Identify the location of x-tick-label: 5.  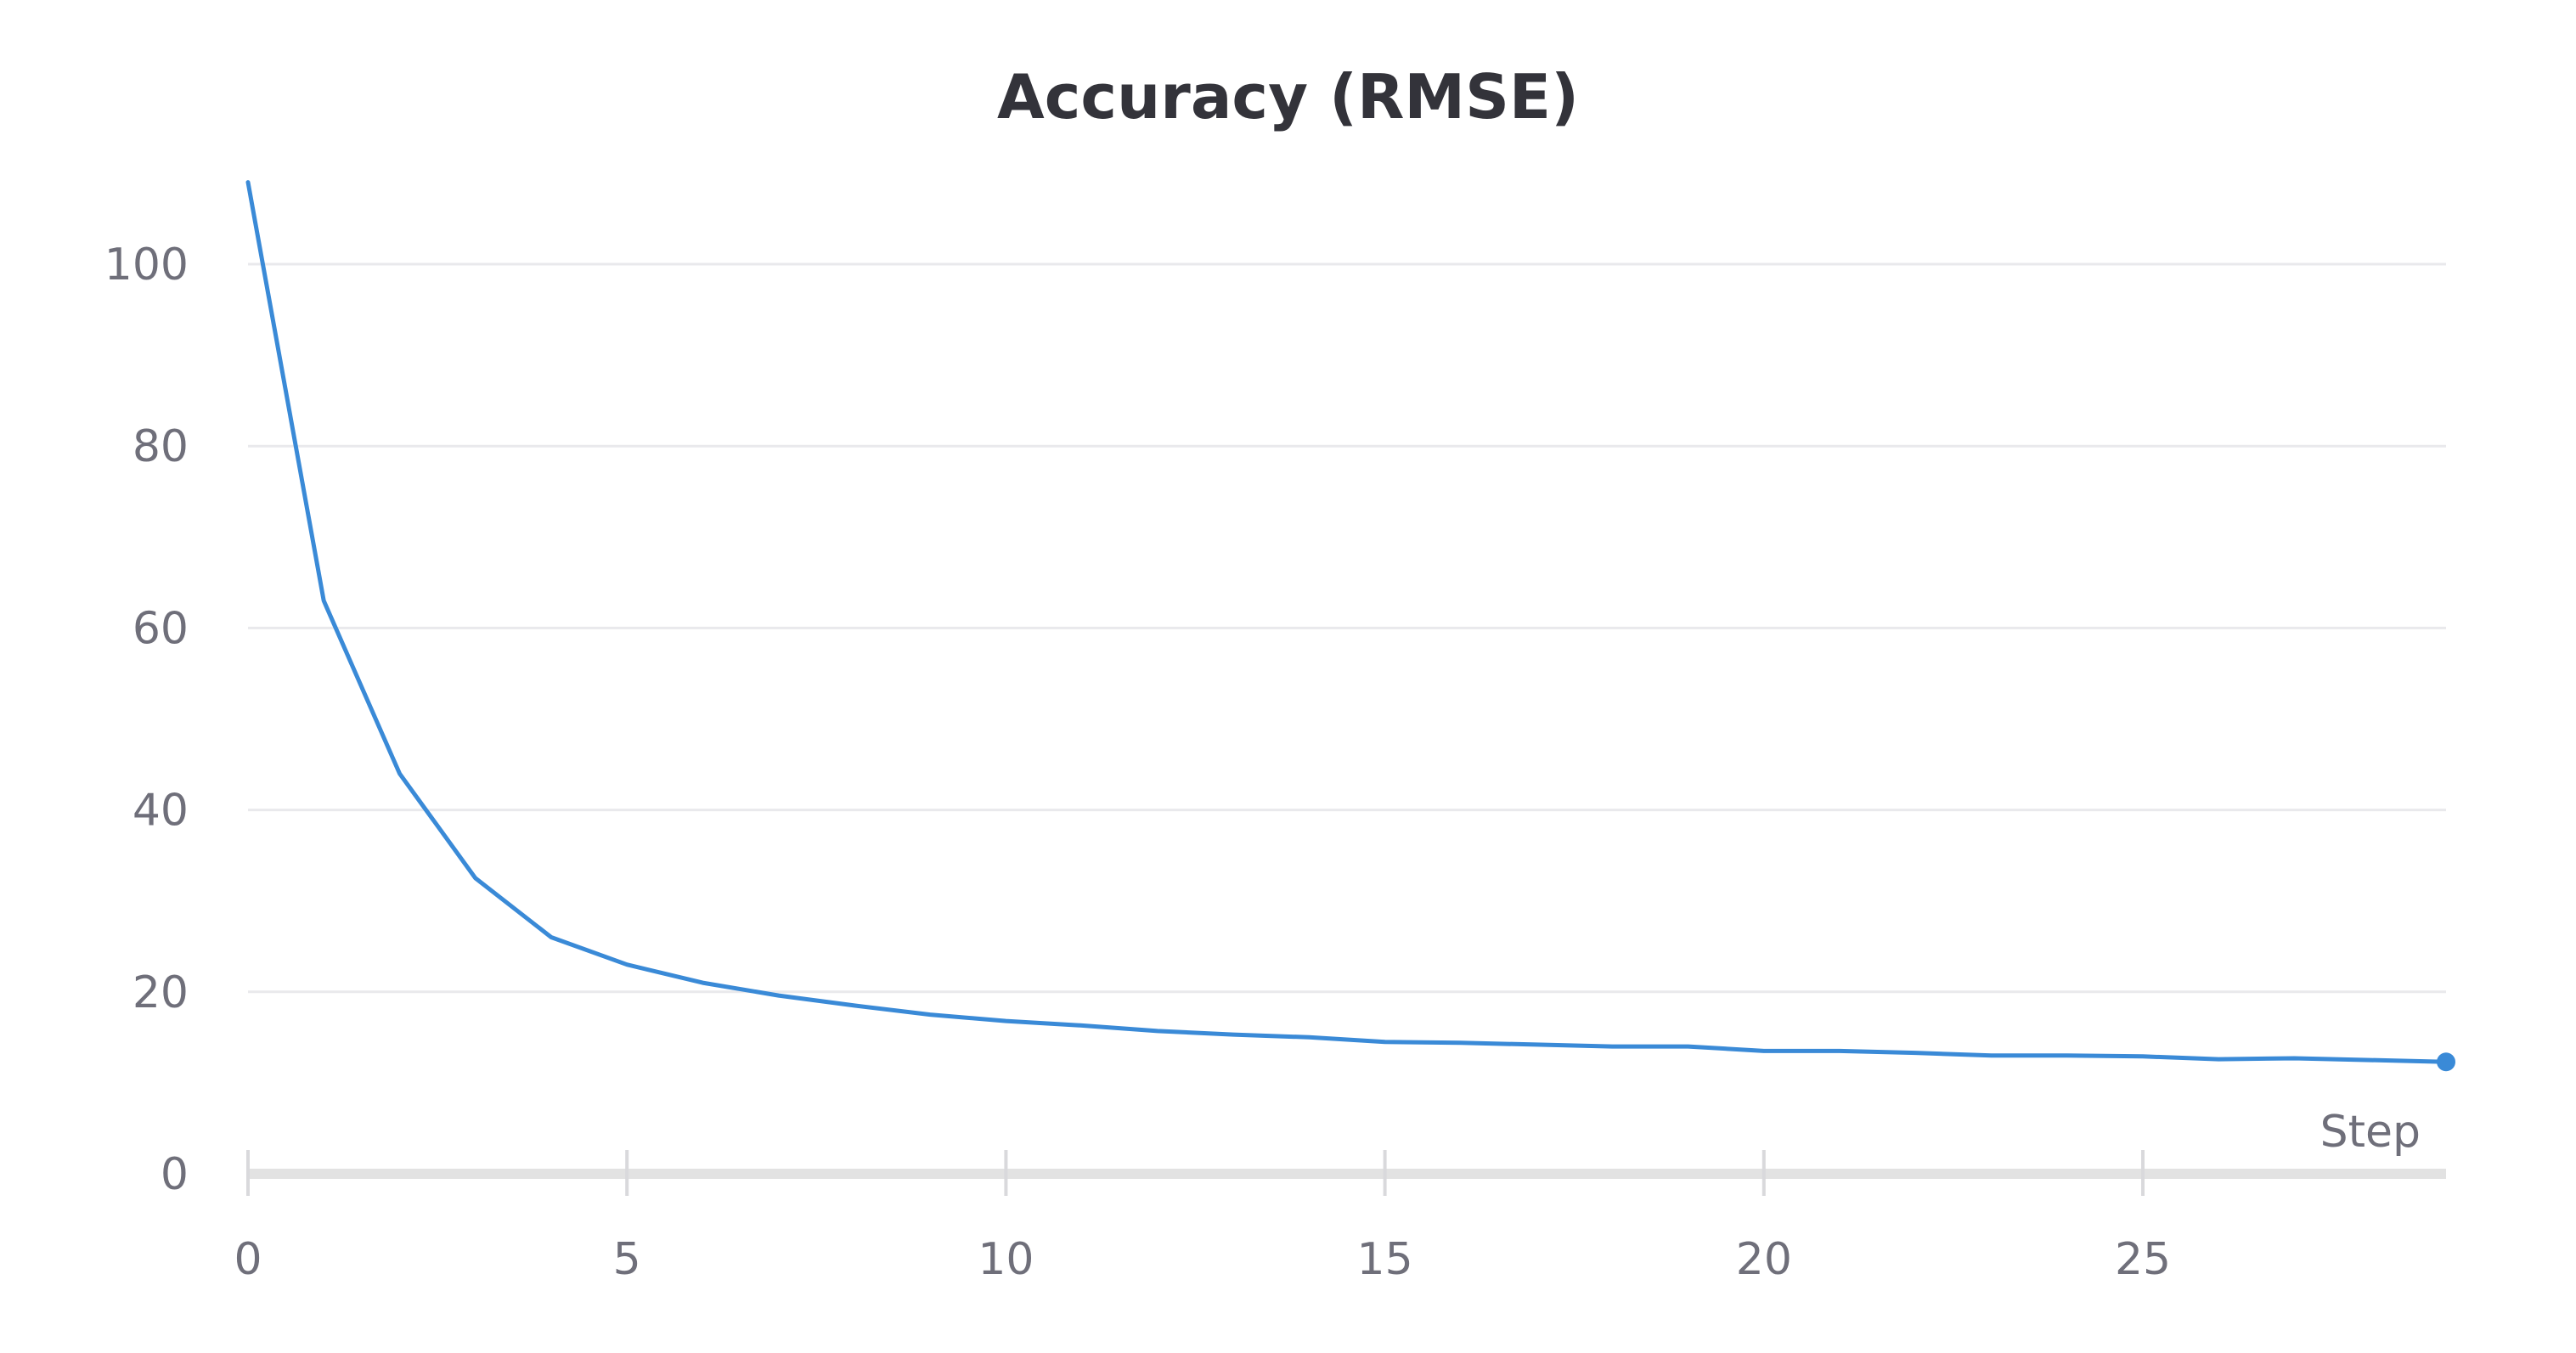
(627, 1259).